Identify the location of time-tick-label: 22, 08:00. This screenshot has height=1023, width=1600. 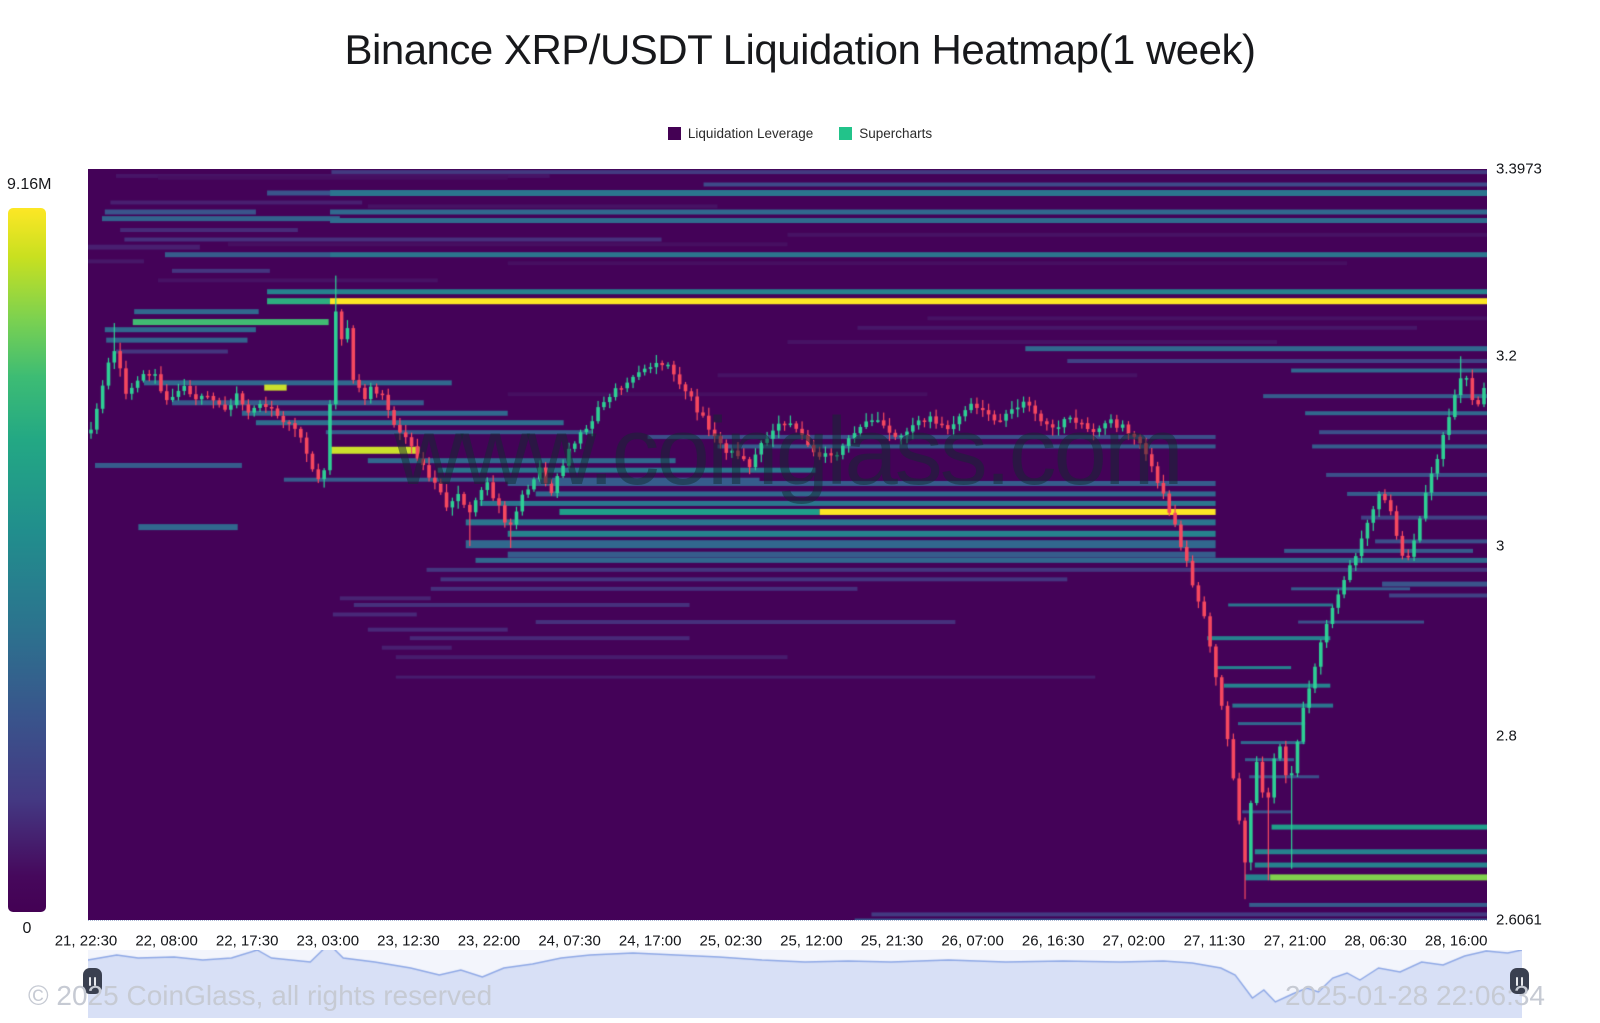
(166, 941).